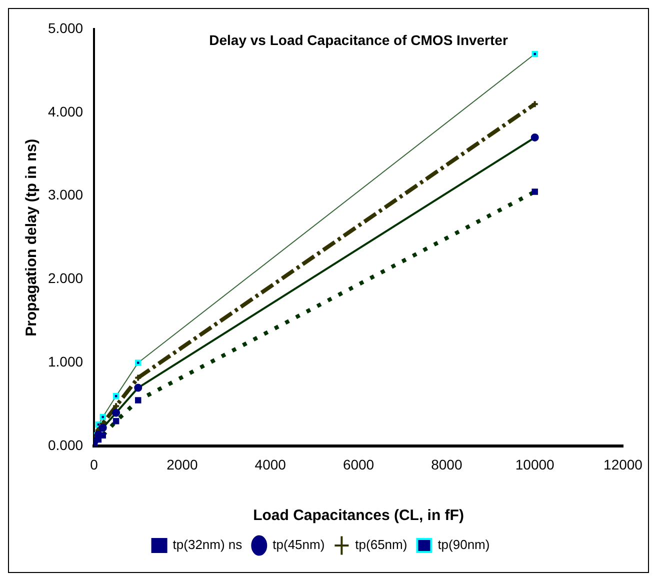  What do you see at coordinates (66, 194) in the screenshot?
I see `y-tick-label: 3.000` at bounding box center [66, 194].